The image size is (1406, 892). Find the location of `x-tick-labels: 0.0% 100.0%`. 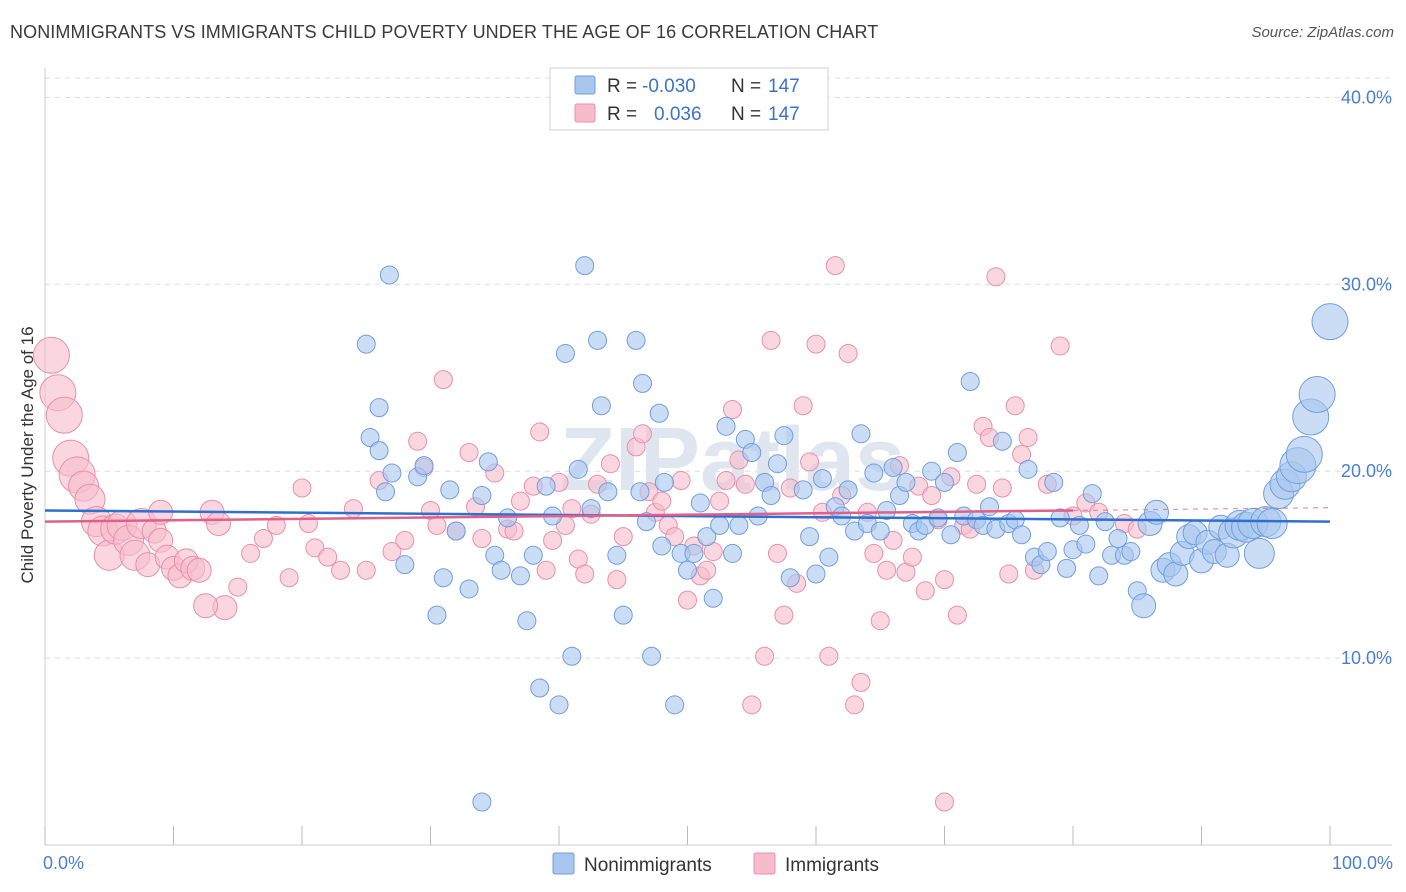

x-tick-labels: 0.0% 100.0% is located at coordinates (718, 863).